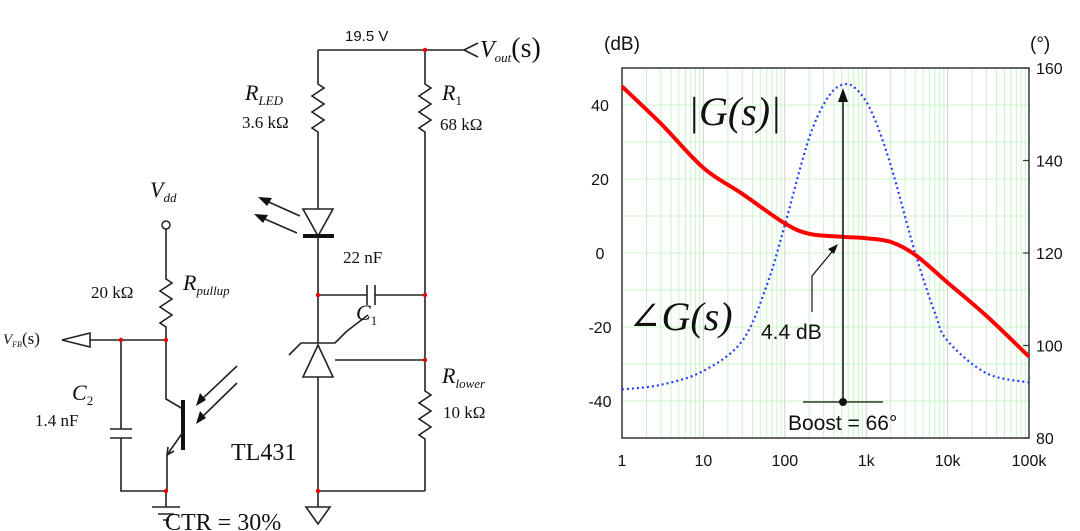  What do you see at coordinates (600, 254) in the screenshot?
I see `y-left-tick-label: 0` at bounding box center [600, 254].